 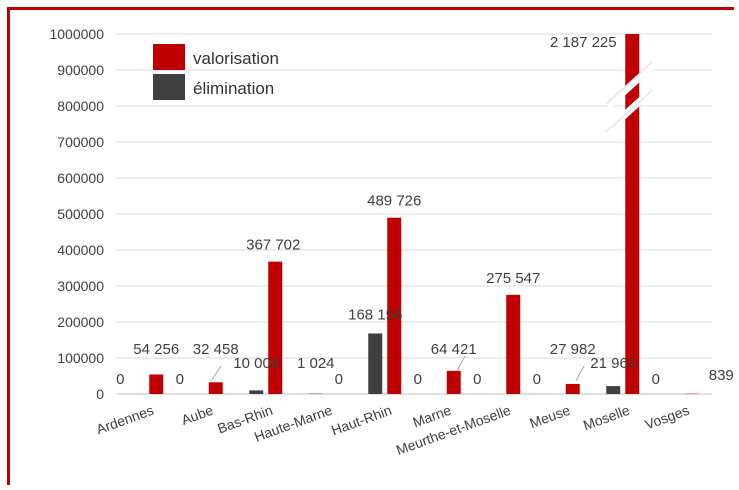 I want to click on x-category-label: Aube, so click(x=197, y=415).